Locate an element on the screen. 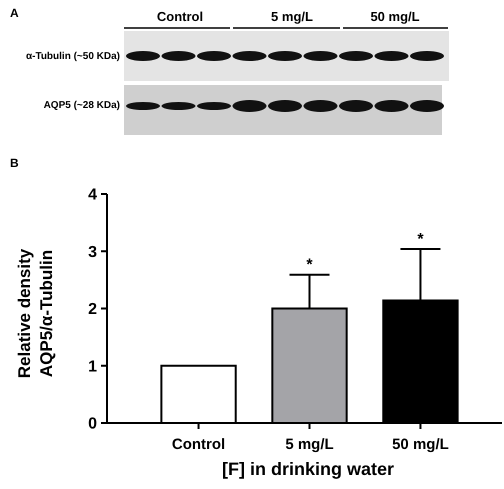 This screenshot has height=489, width=504. text: α-Tubulin (~50 KDa) is located at coordinates (73, 56).